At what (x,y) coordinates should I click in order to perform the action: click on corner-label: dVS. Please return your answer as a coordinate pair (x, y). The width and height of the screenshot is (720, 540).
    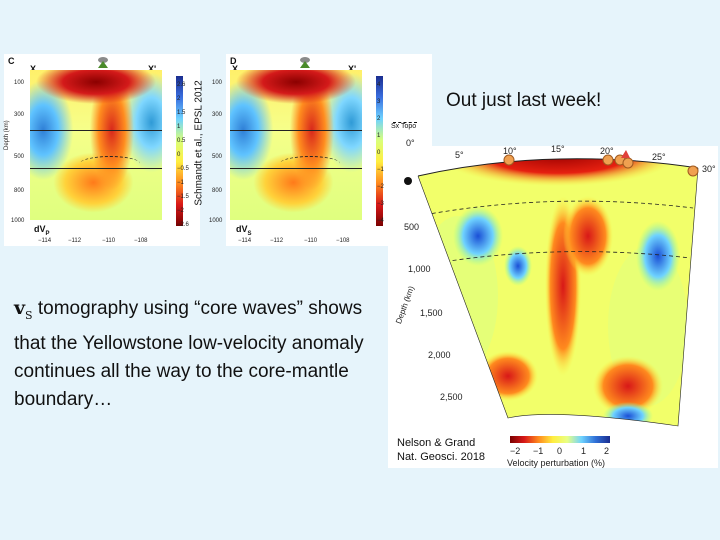
    Looking at the image, I should click on (244, 230).